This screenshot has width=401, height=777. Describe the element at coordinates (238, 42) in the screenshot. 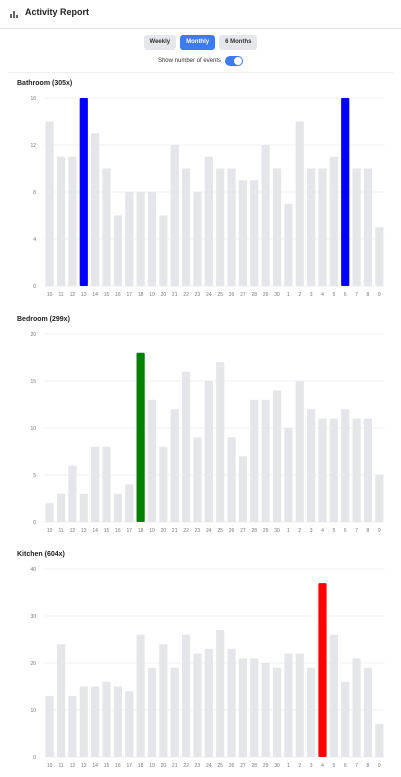

I see `tab-6-months: 6 Months` at that location.